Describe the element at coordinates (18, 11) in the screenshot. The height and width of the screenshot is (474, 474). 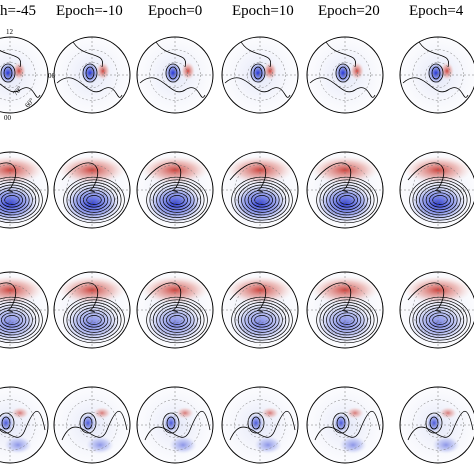
I see `column-header: h=-45` at that location.